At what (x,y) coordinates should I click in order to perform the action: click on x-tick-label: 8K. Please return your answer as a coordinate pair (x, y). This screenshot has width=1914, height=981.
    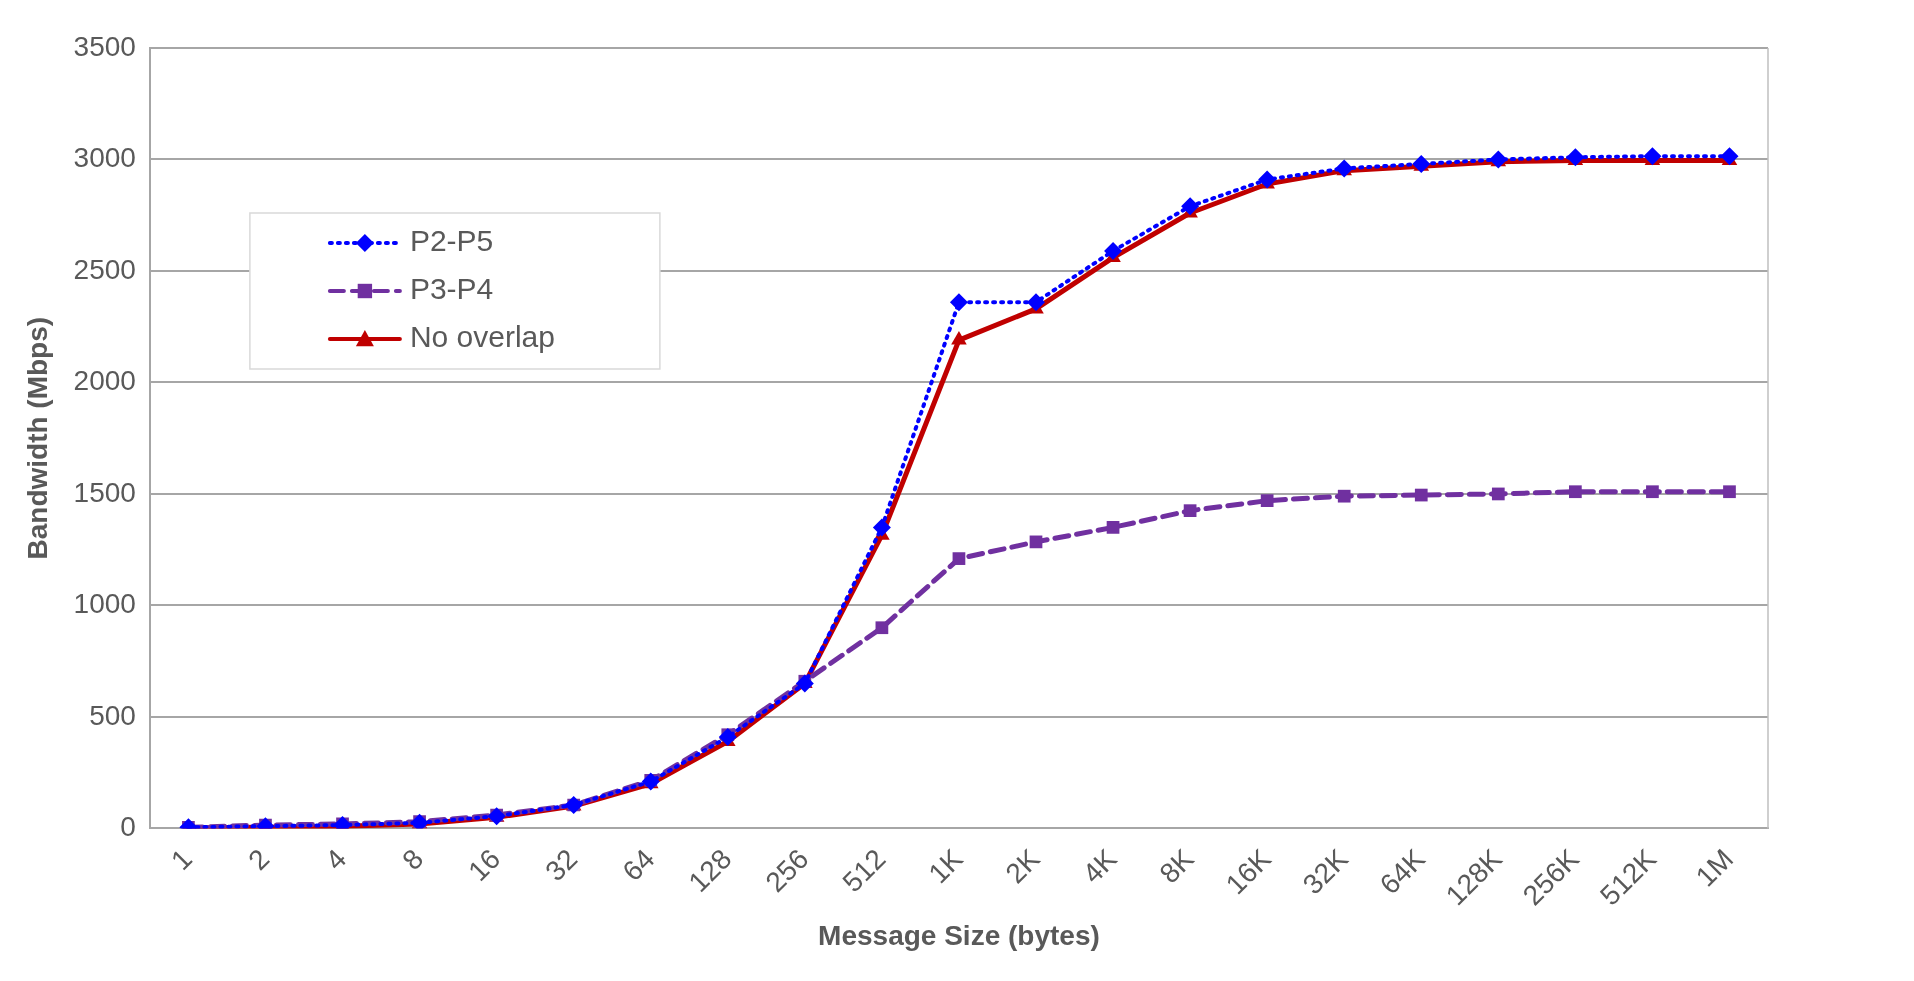
    Looking at the image, I should click on (1177, 866).